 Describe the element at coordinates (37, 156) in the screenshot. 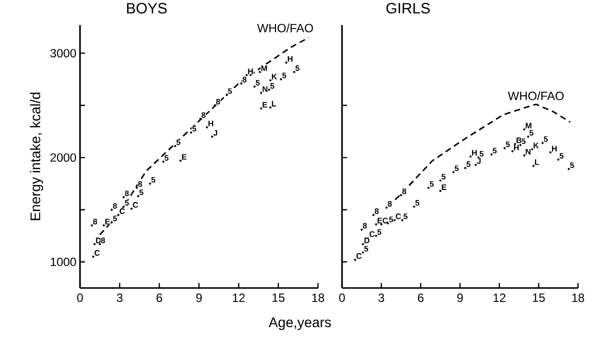

I see `y-axis-title: Energy intake, kcal/d` at that location.